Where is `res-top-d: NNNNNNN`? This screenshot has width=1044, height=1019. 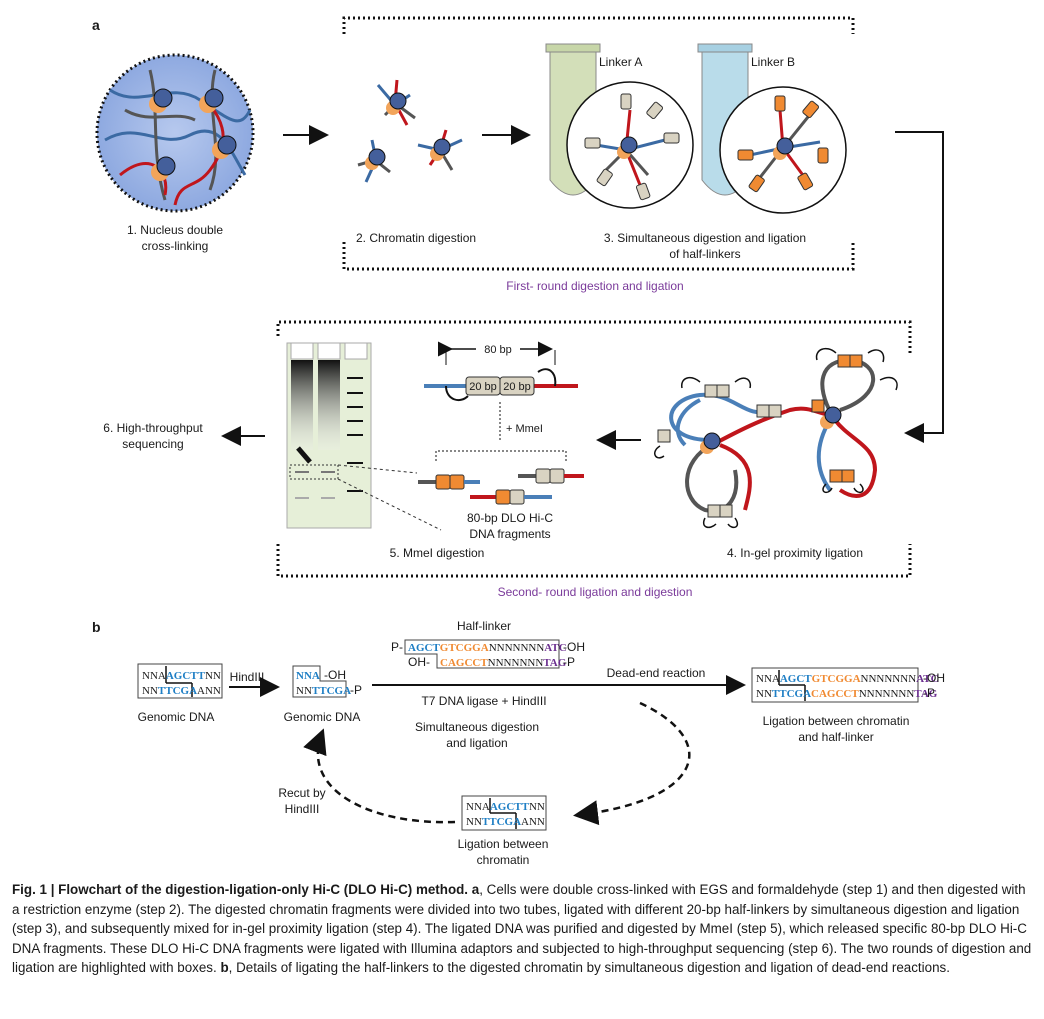 res-top-d: NNNNNNN is located at coordinates (889, 679).